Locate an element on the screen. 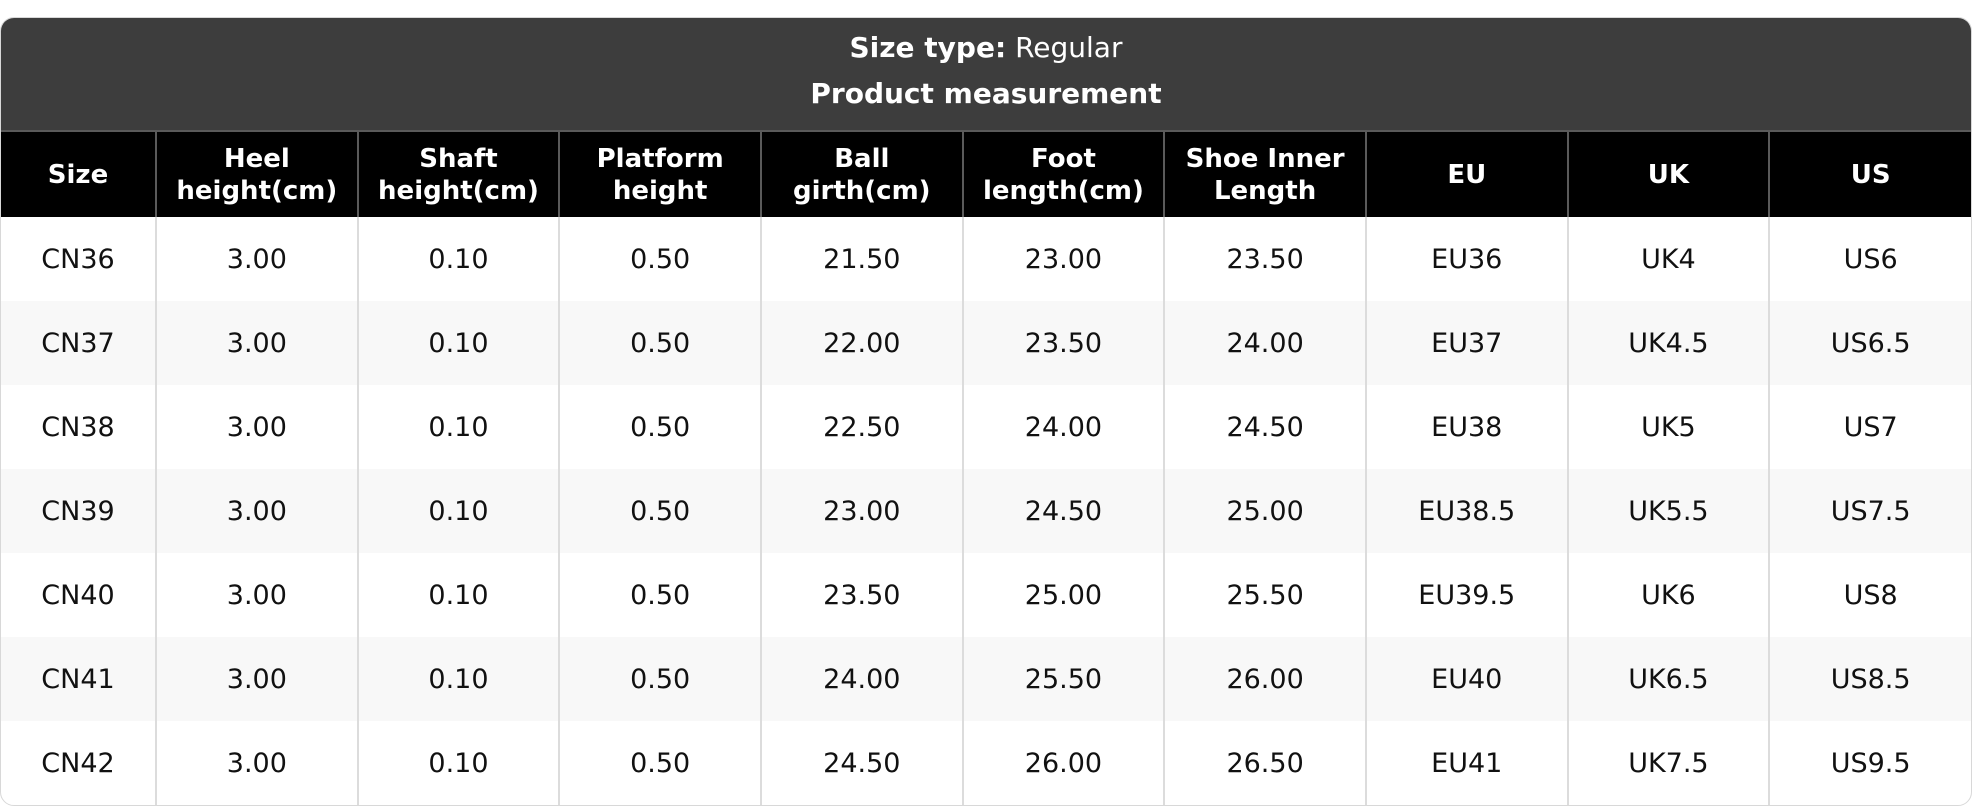 The image size is (1972, 806). column-header-text: Foot is located at coordinates (1063, 158).